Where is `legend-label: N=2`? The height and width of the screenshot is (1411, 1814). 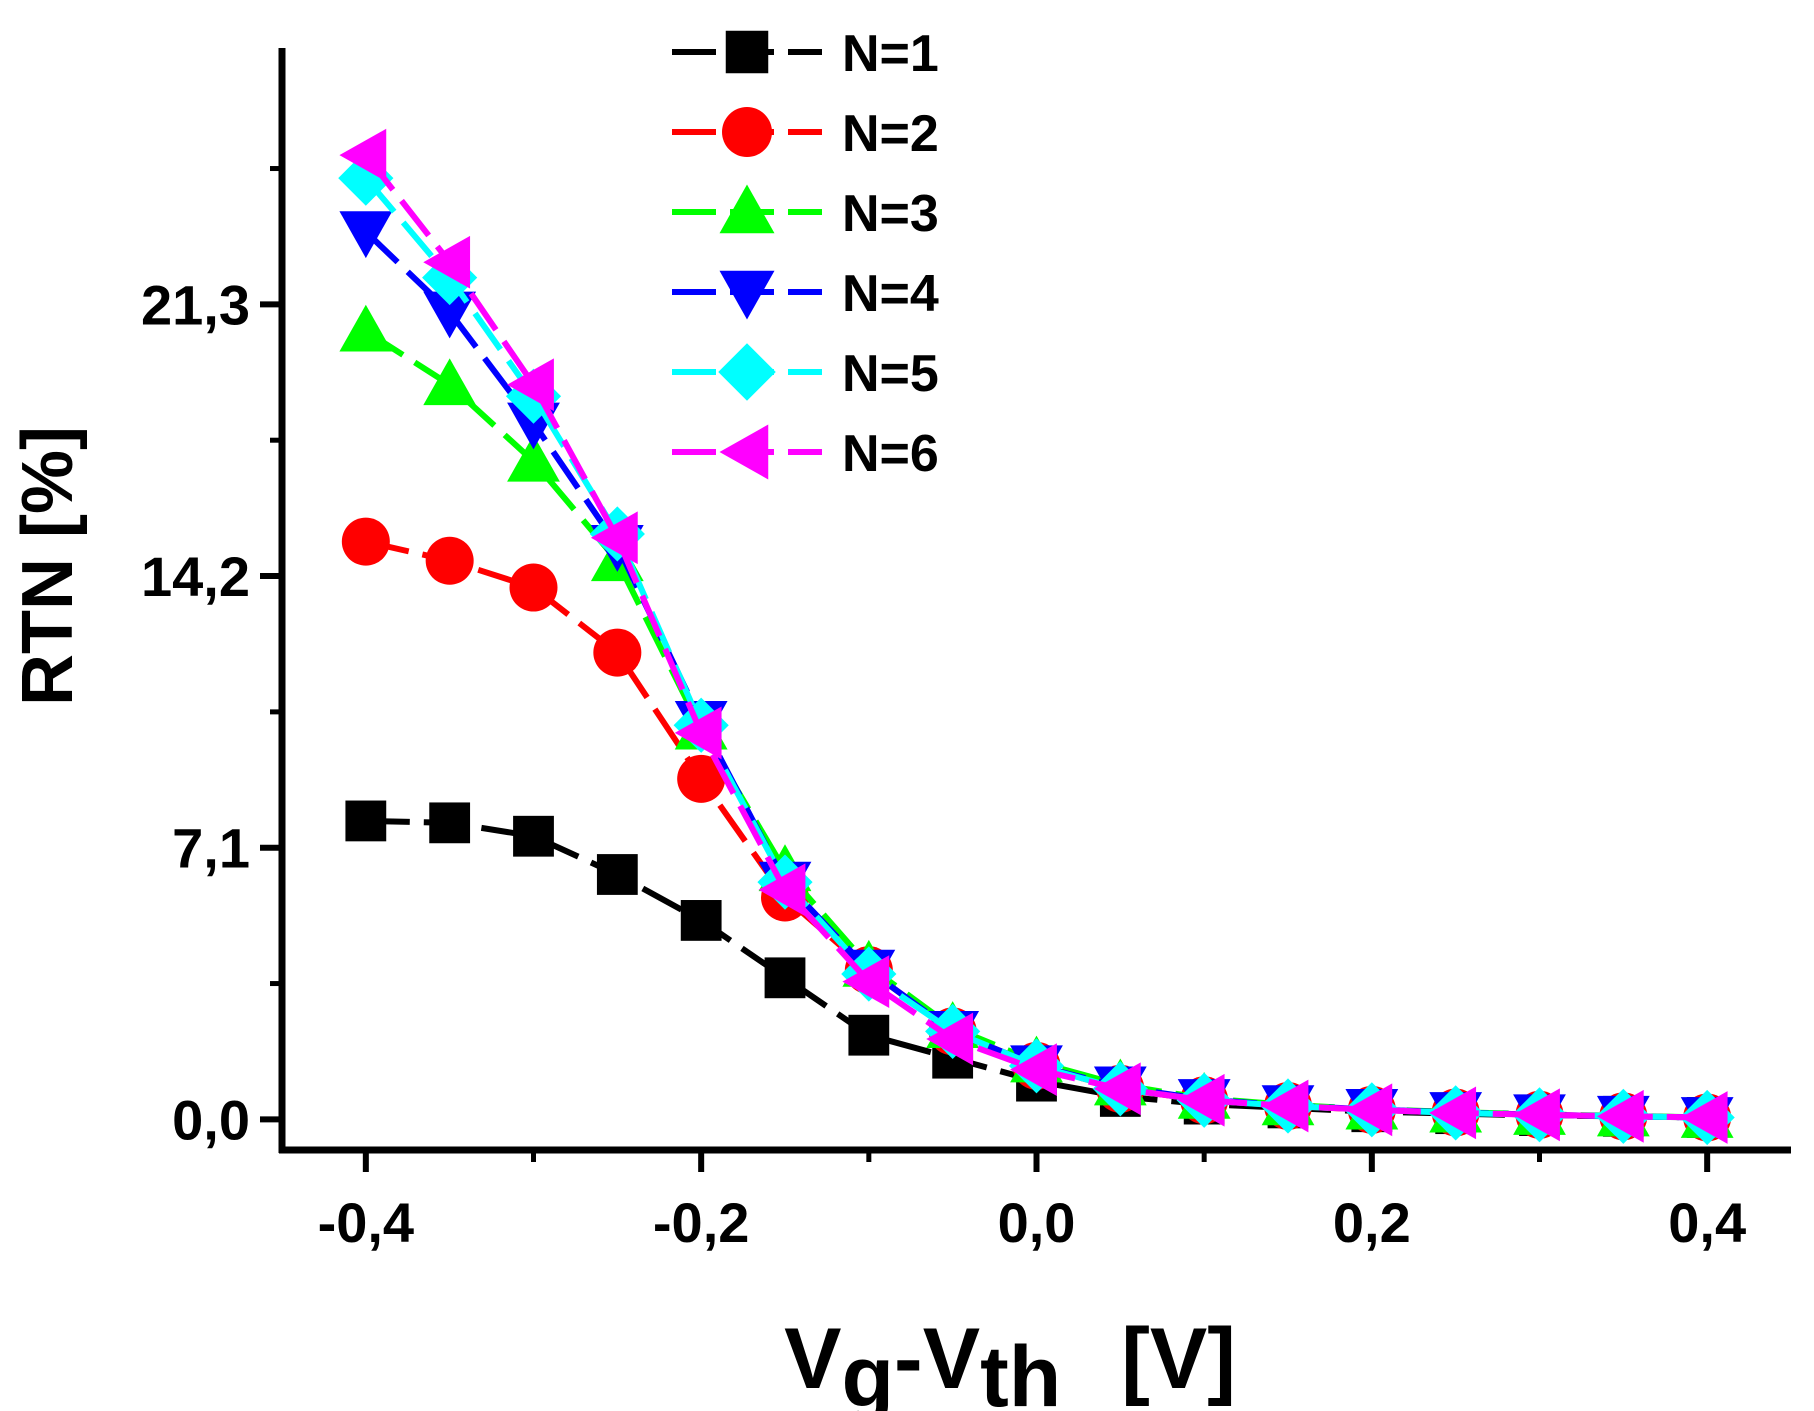
legend-label: N=2 is located at coordinates (890, 134).